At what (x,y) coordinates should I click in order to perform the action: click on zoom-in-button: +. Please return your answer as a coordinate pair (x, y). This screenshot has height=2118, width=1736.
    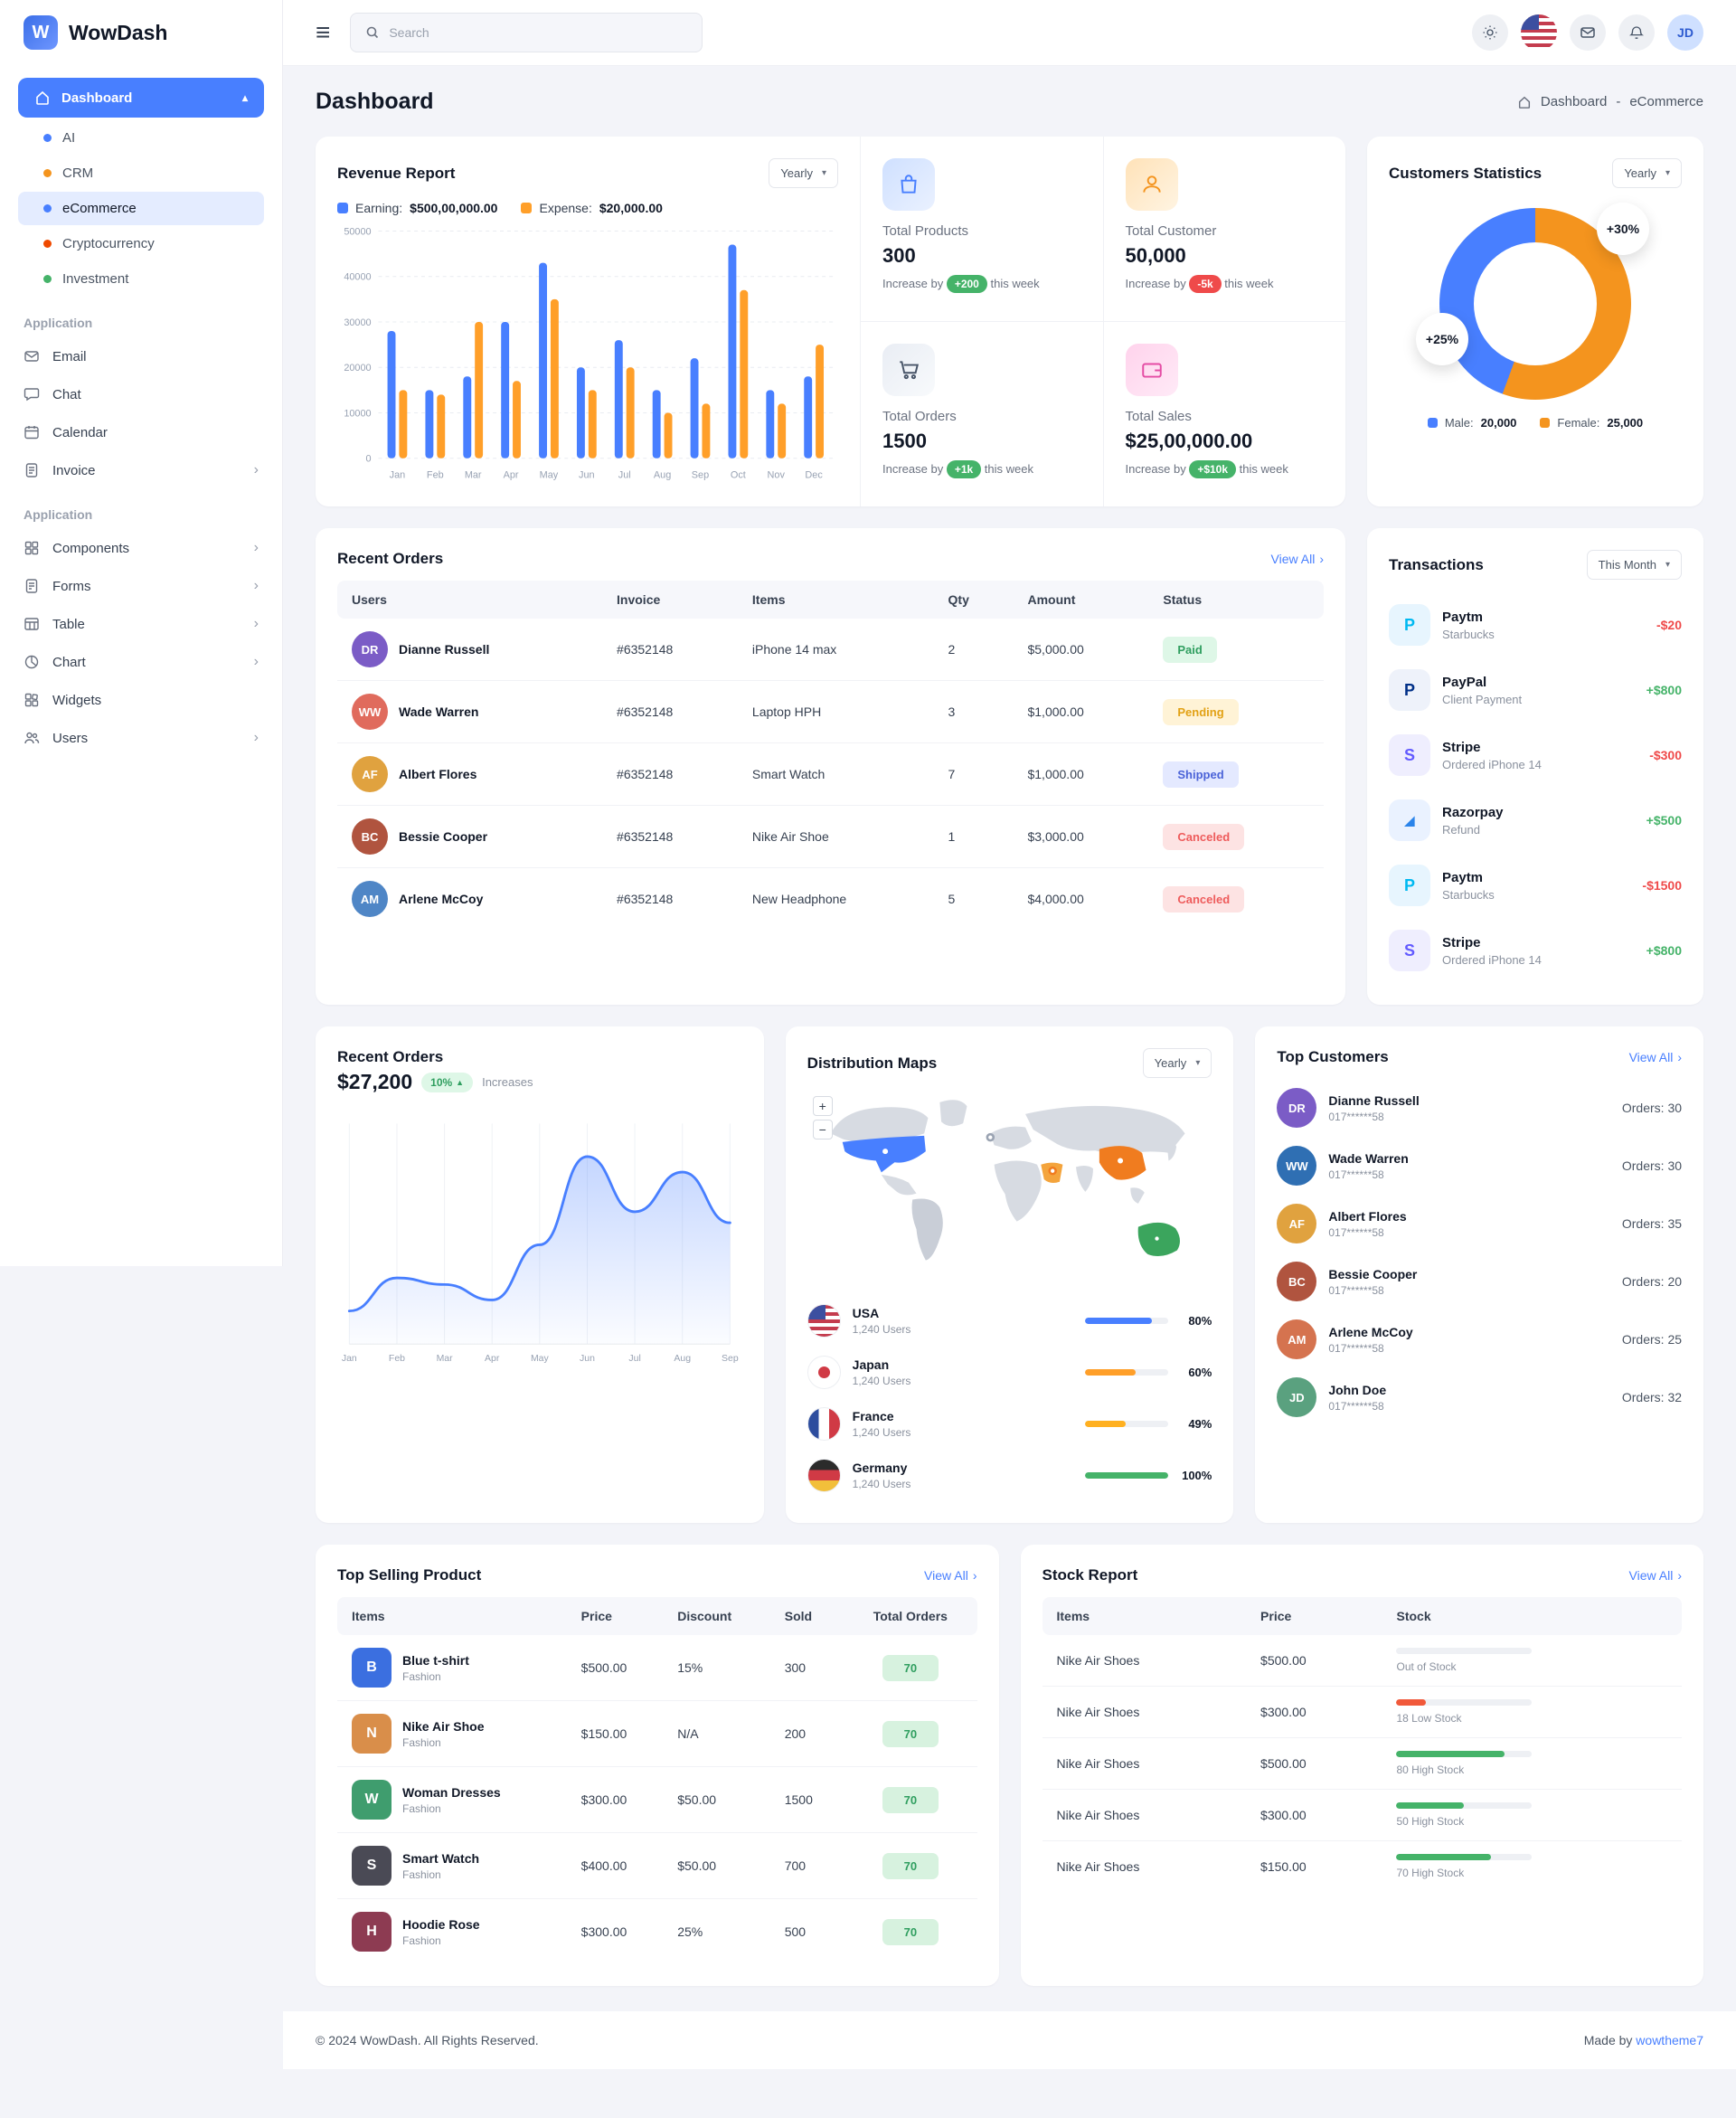
    Looking at the image, I should click on (823, 1106).